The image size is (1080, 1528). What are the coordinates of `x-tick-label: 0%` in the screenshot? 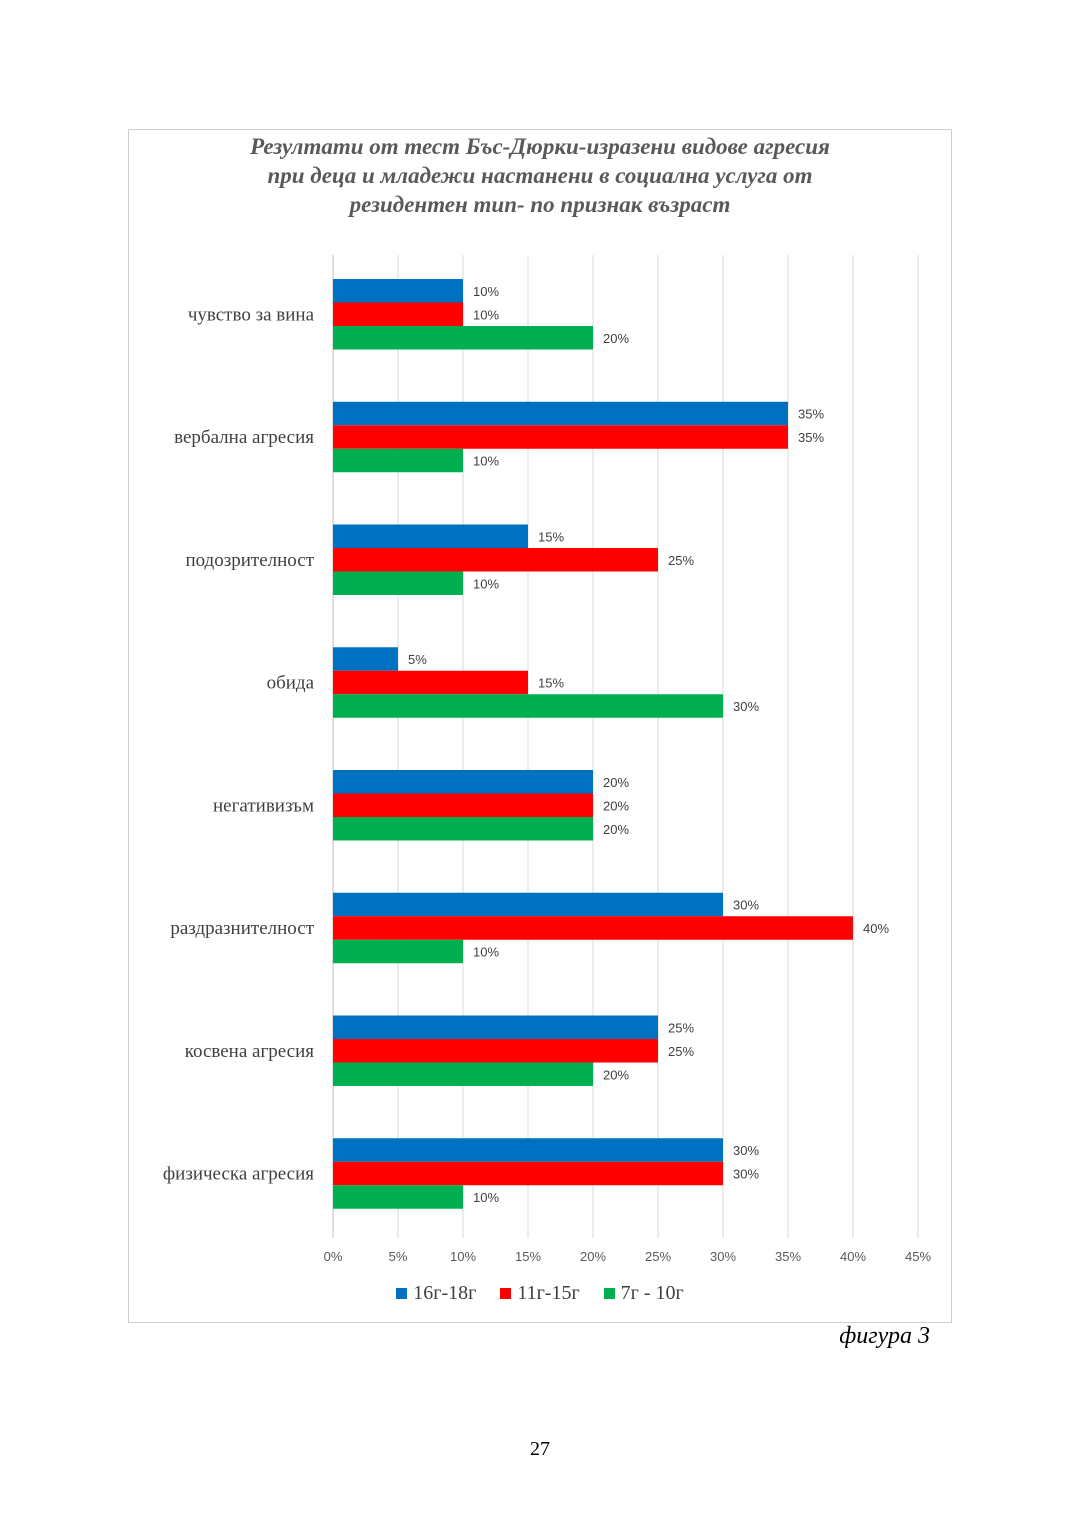 It's located at (333, 1256).